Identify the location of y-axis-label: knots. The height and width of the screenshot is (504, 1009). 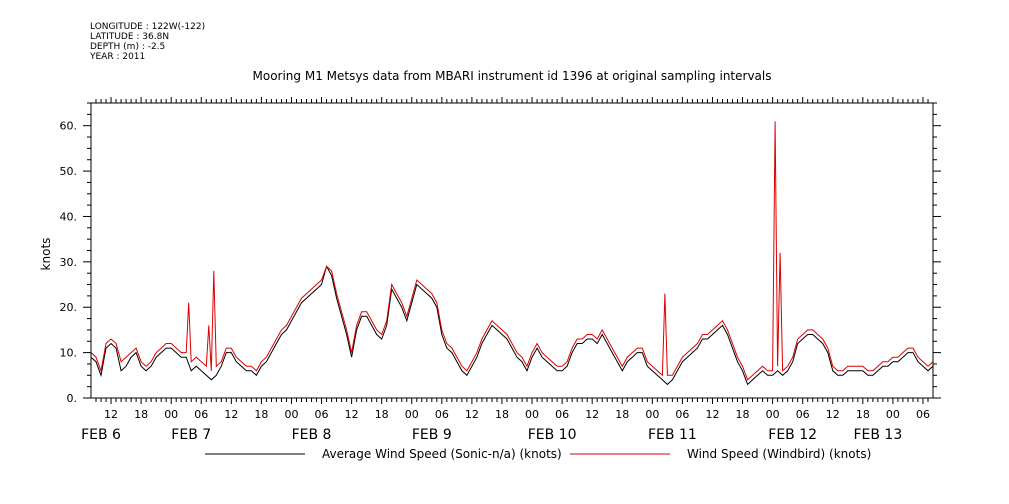
(46, 254).